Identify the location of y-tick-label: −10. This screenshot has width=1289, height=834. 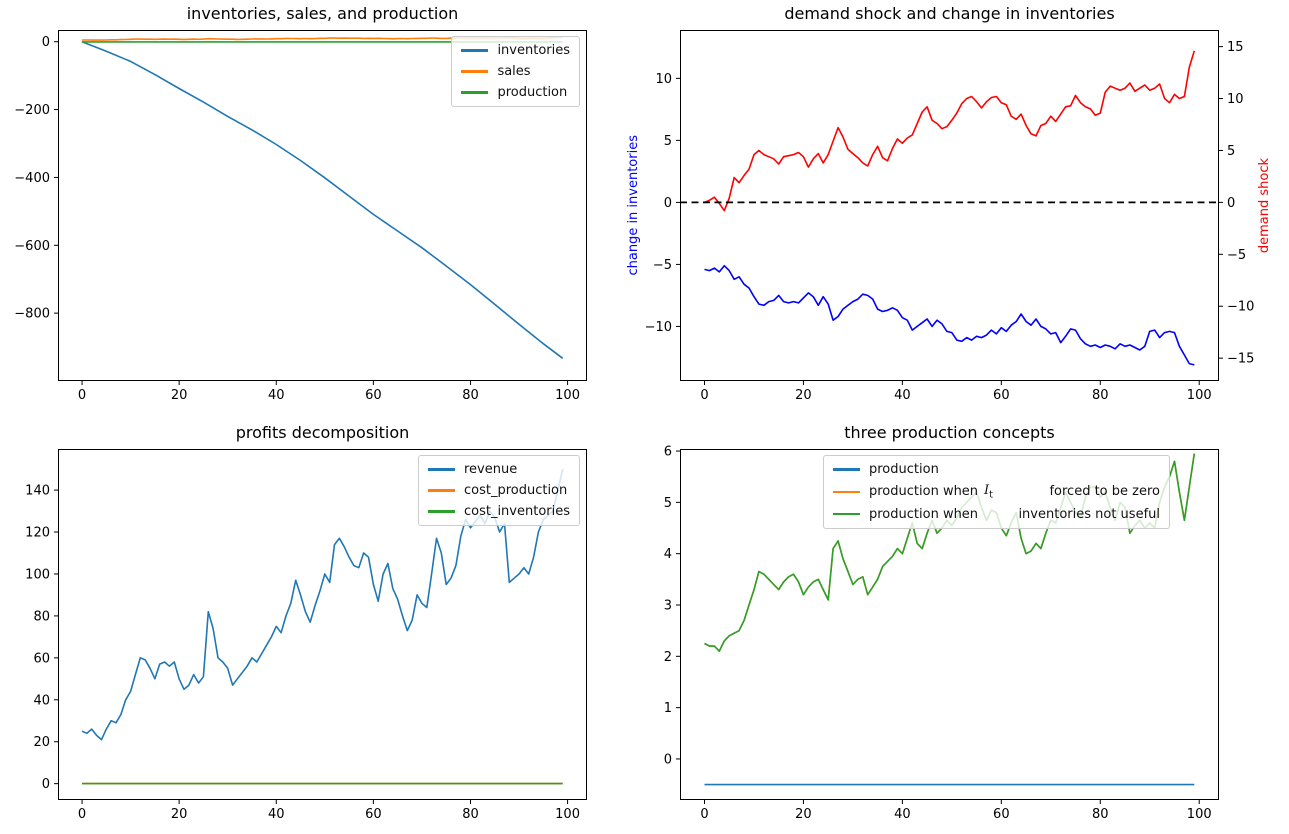
(658, 327).